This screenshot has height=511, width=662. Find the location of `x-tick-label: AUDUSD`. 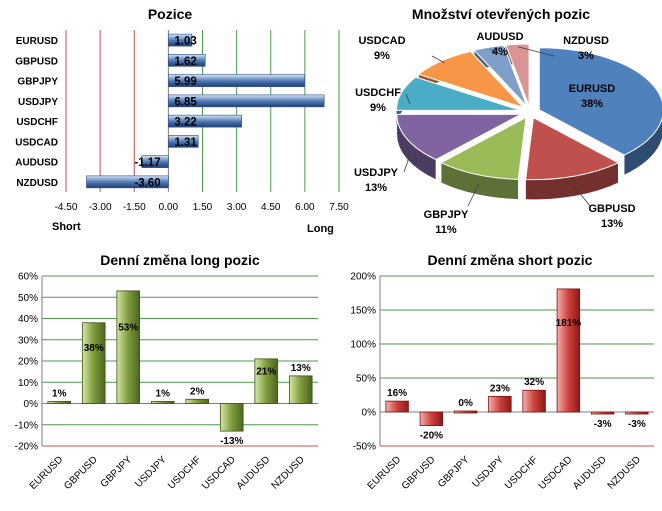

x-tick-label: AUDUSD is located at coordinates (590, 473).